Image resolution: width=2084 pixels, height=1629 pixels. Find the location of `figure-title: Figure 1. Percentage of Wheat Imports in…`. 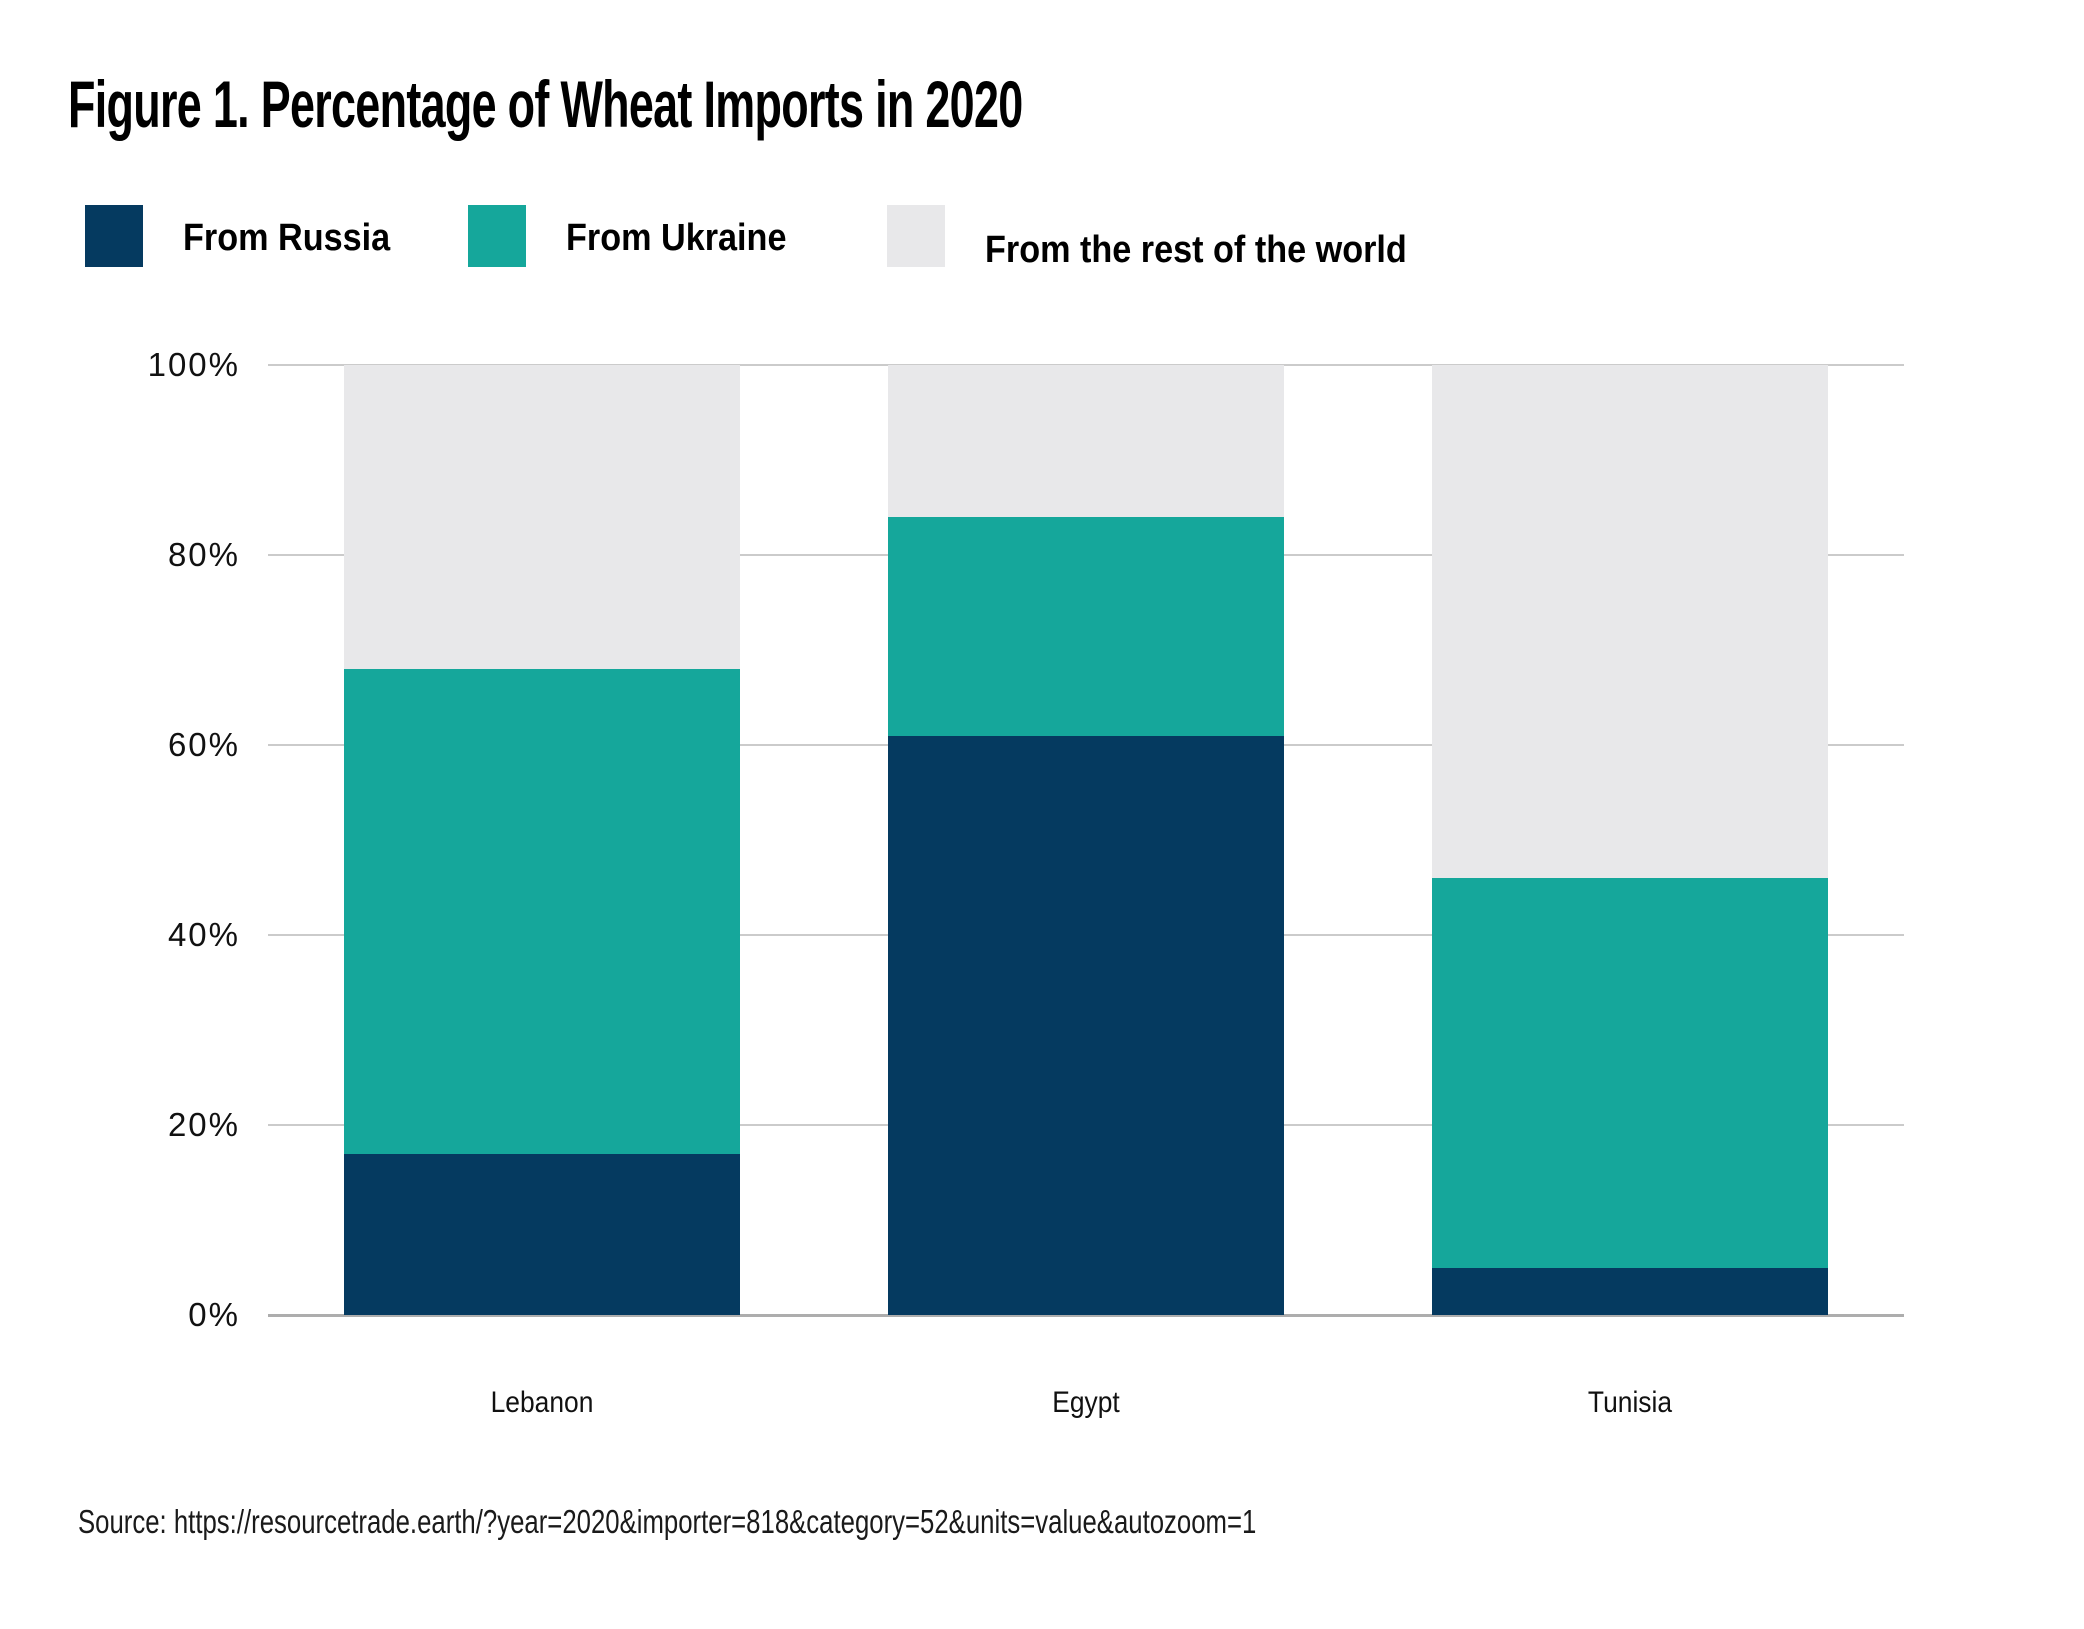

figure-title: Figure 1. Percentage of Wheat Imports in… is located at coordinates (545, 104).